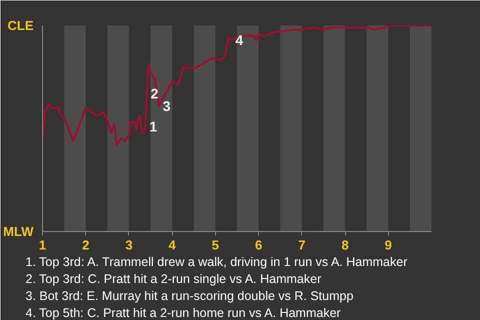  I want to click on x-tick-label: 6, so click(258, 245).